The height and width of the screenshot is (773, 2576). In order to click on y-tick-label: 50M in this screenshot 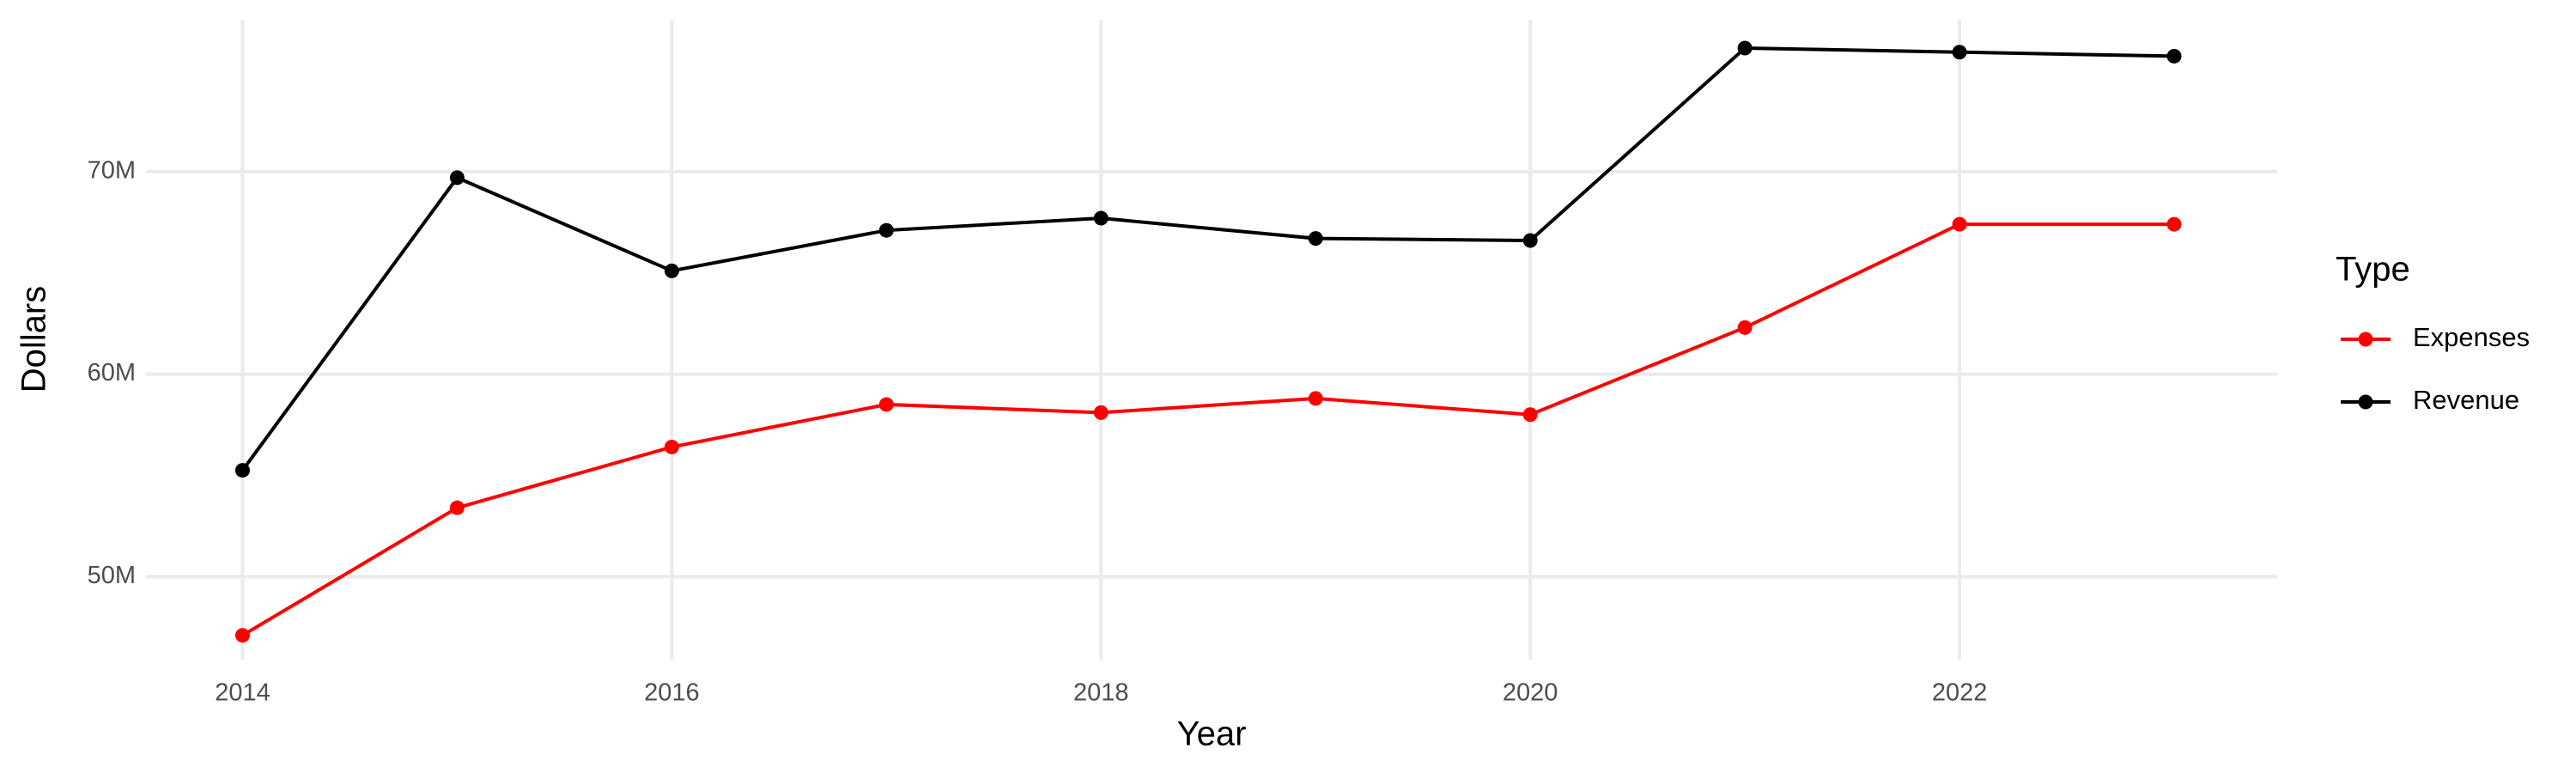, I will do `click(112, 575)`.